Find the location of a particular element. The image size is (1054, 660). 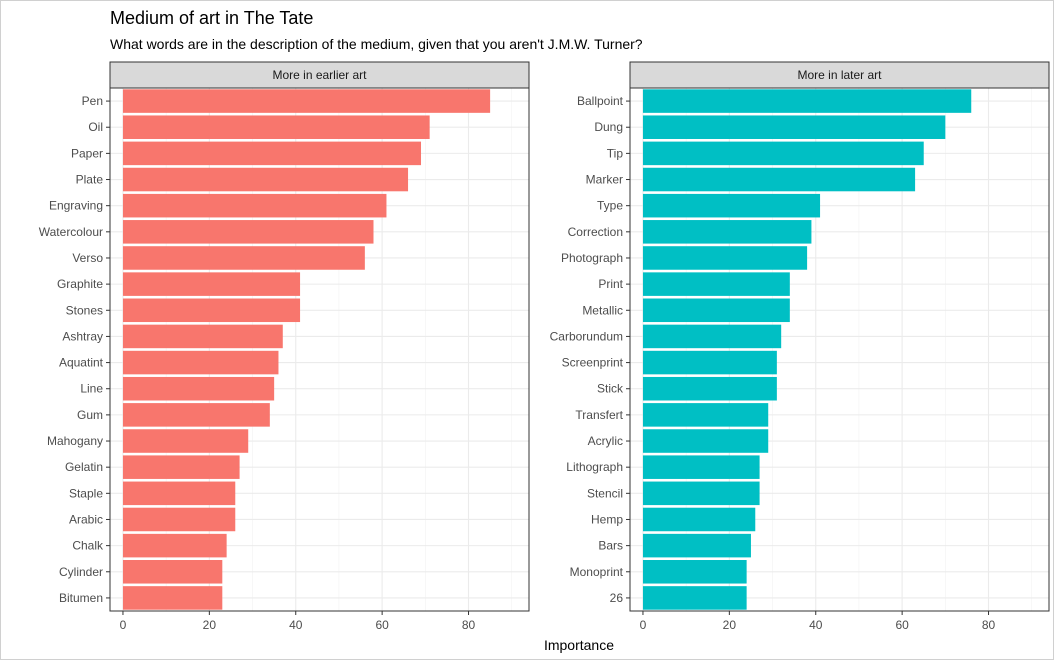

bar-chalk is located at coordinates (174, 545).